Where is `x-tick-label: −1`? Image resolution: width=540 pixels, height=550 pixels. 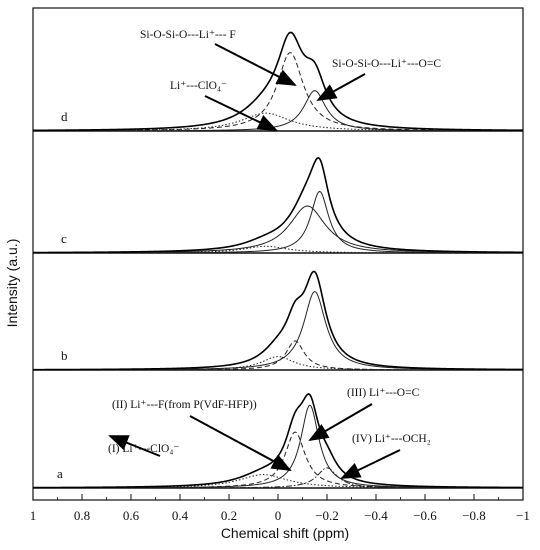 x-tick-label: −1 is located at coordinates (523, 515).